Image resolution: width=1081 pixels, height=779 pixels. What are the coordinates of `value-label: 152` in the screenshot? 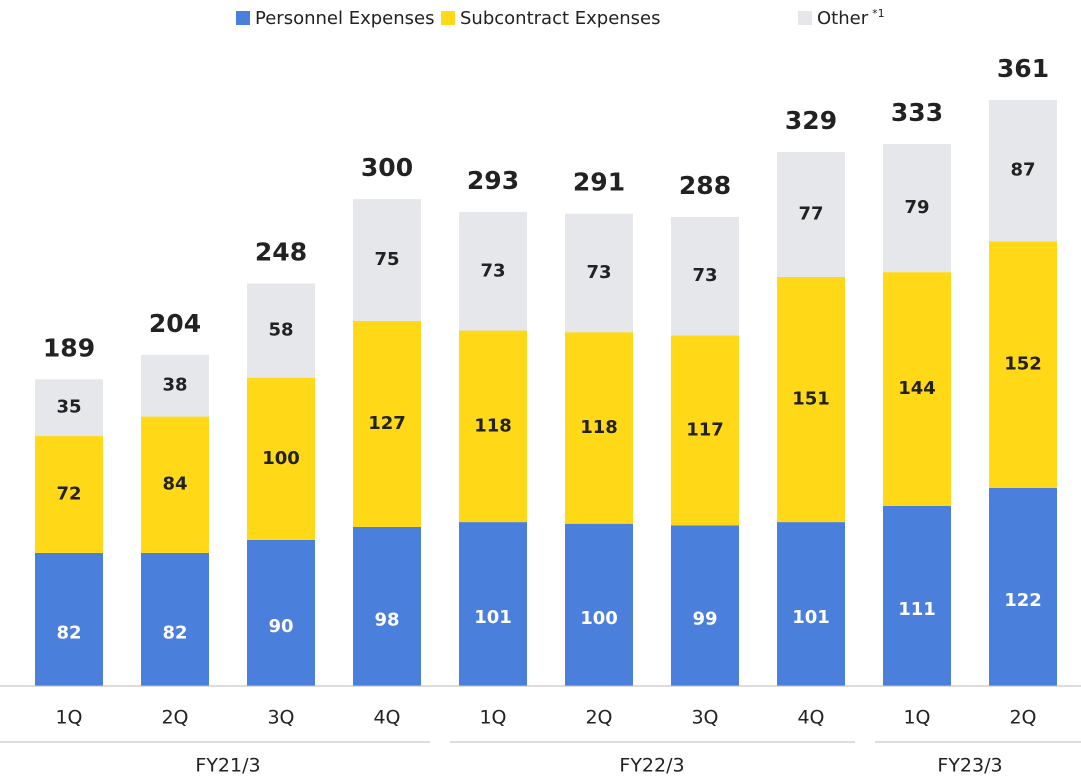 It's located at (1023, 364).